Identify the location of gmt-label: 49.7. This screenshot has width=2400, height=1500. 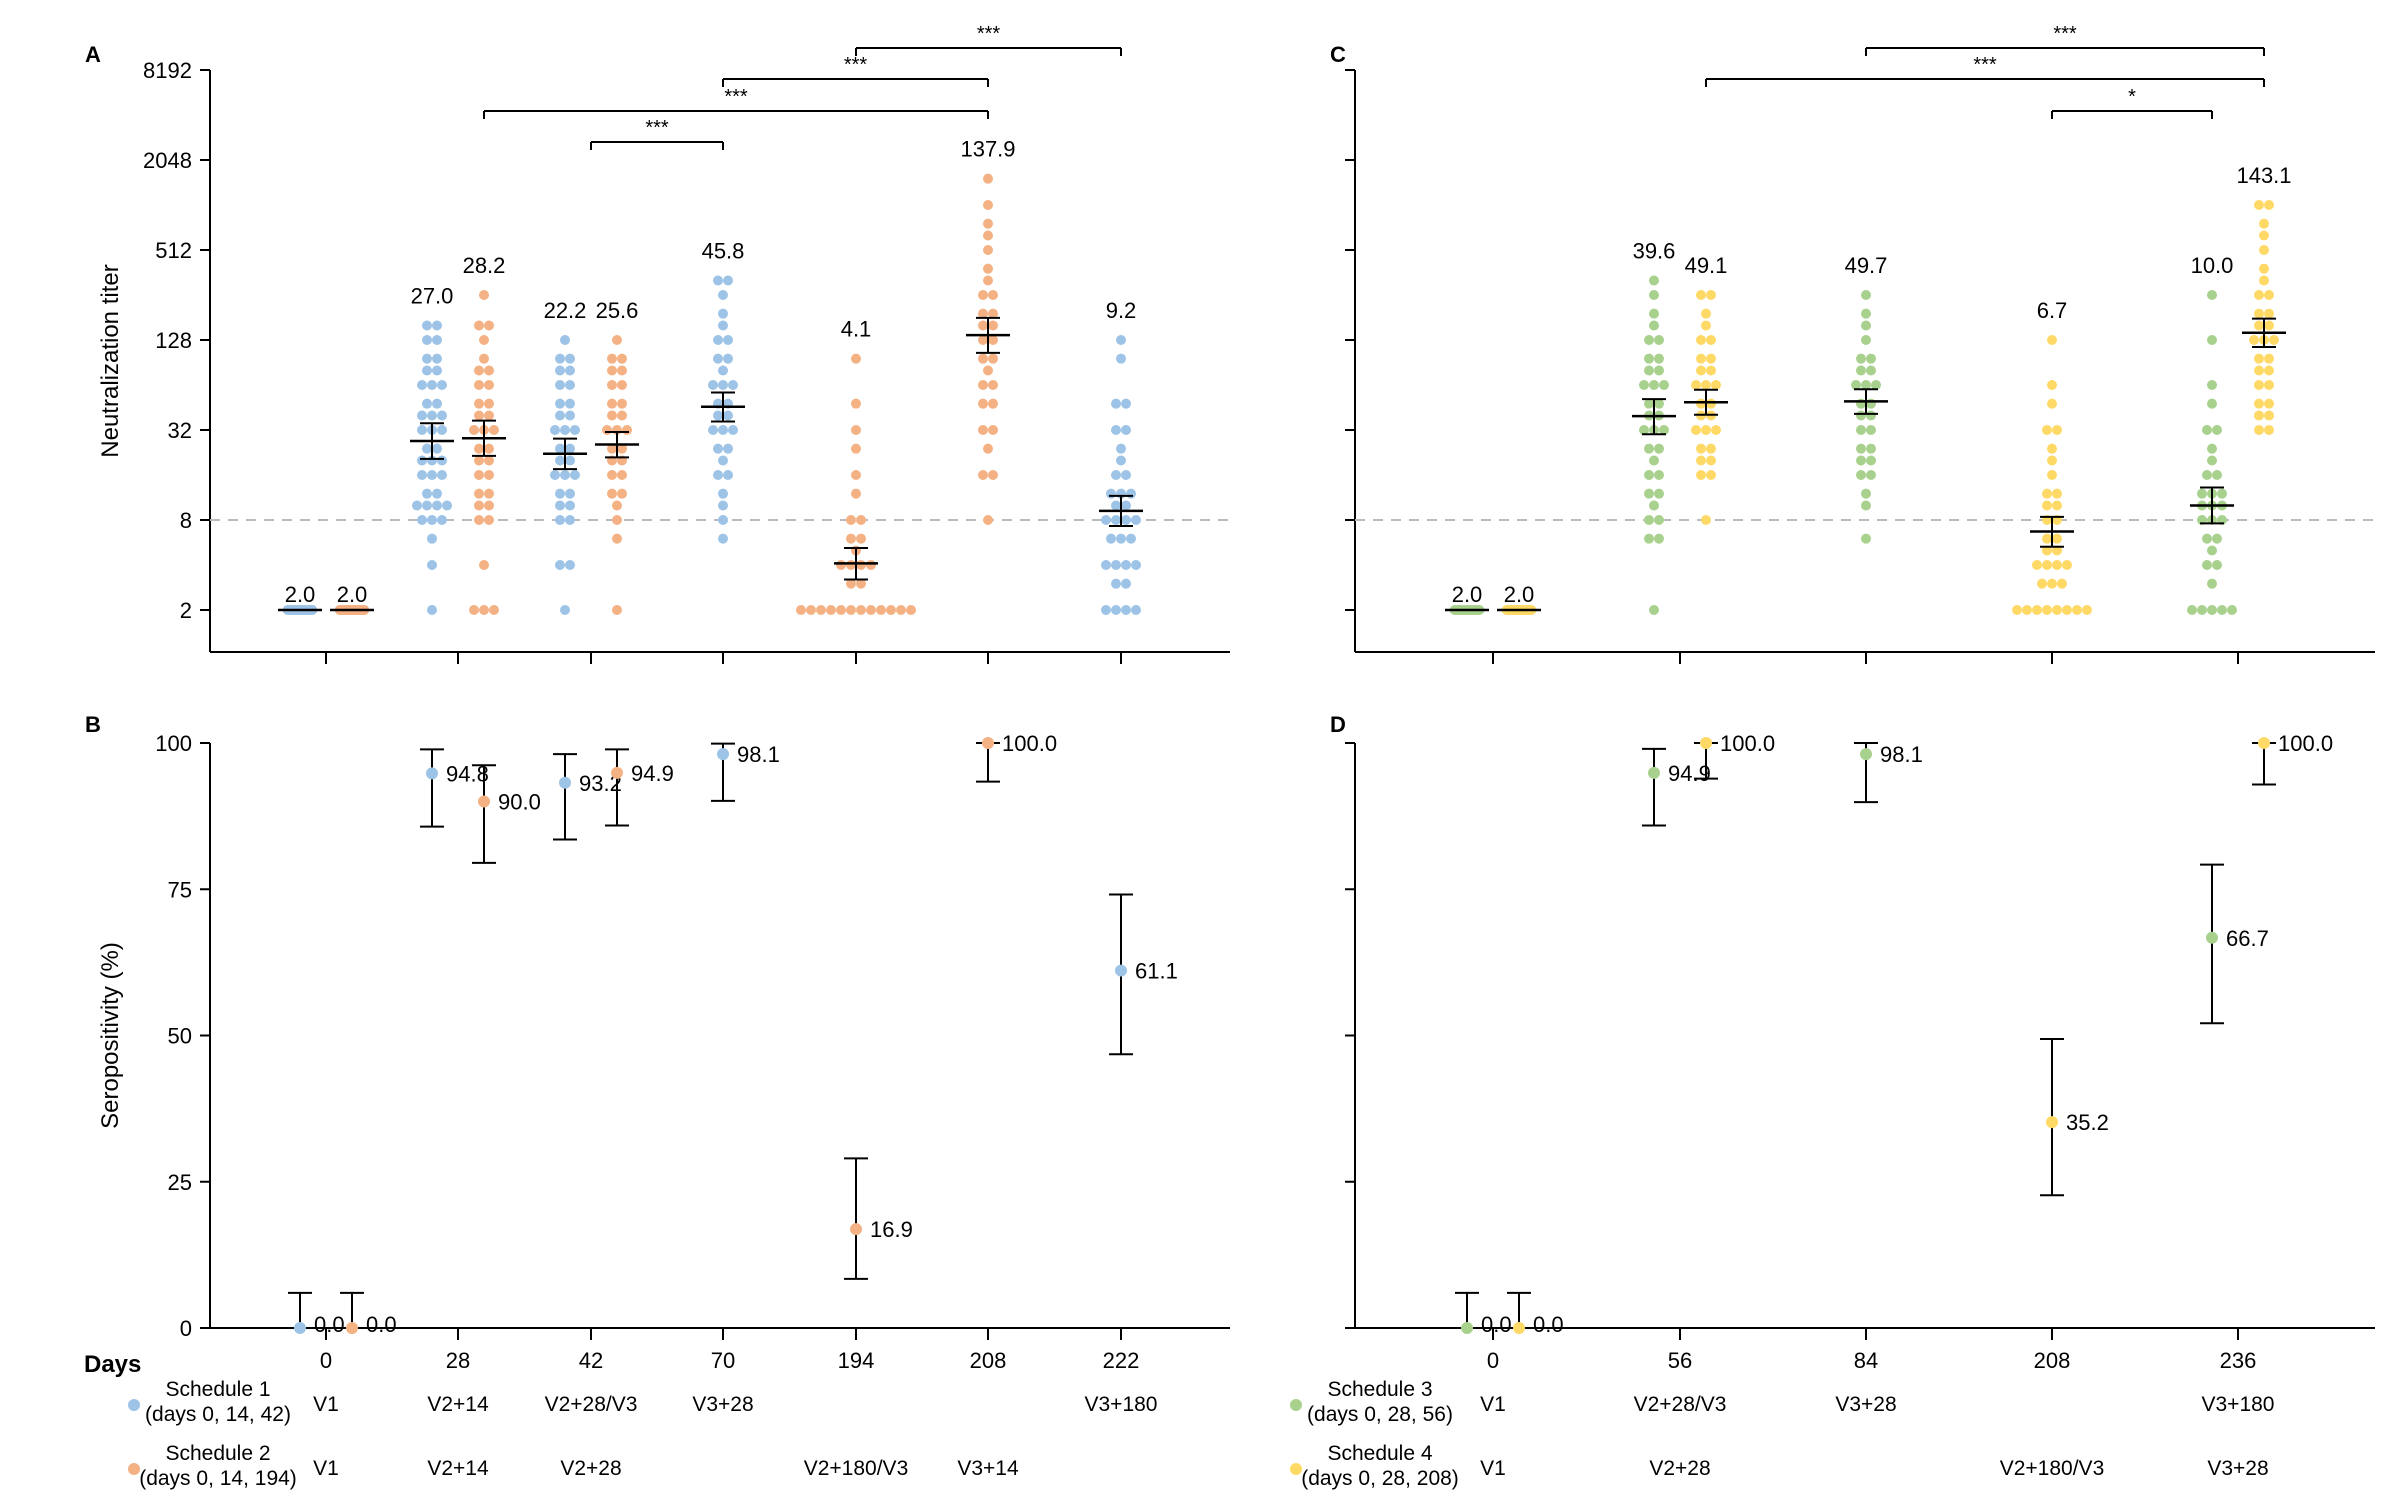
(1866, 265).